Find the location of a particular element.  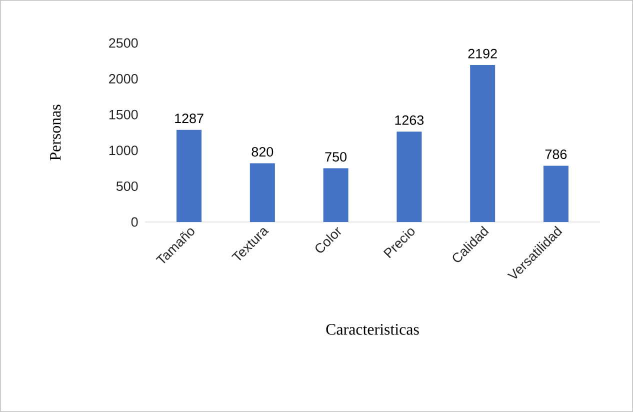

y-tick-label: 2000 is located at coordinates (123, 79).